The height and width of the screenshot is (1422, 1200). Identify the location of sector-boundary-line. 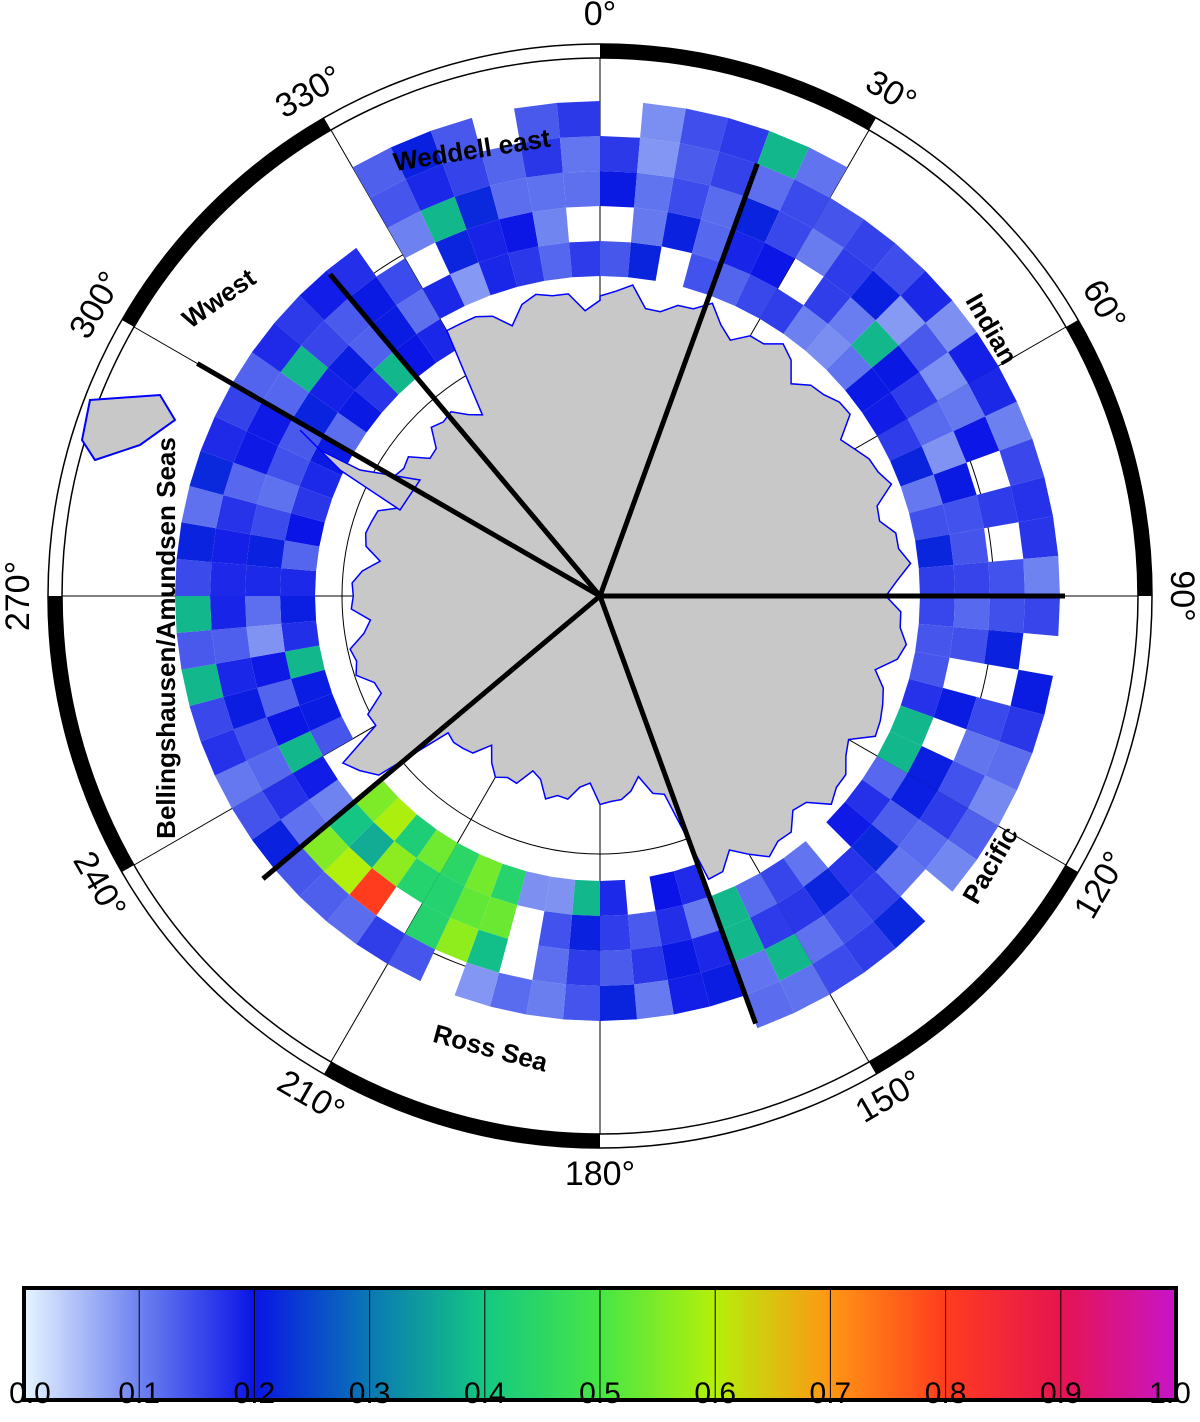
(399, 480).